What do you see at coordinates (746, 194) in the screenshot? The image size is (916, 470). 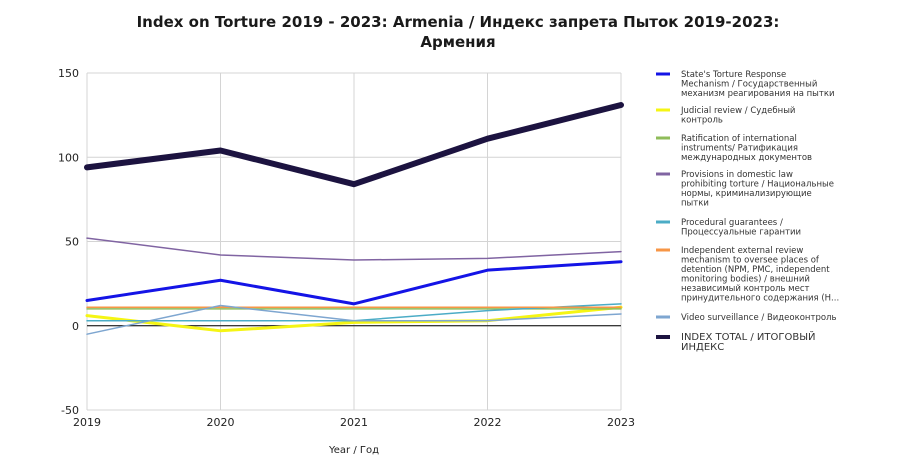 I see `legend-label: нормы, криминализирующие` at bounding box center [746, 194].